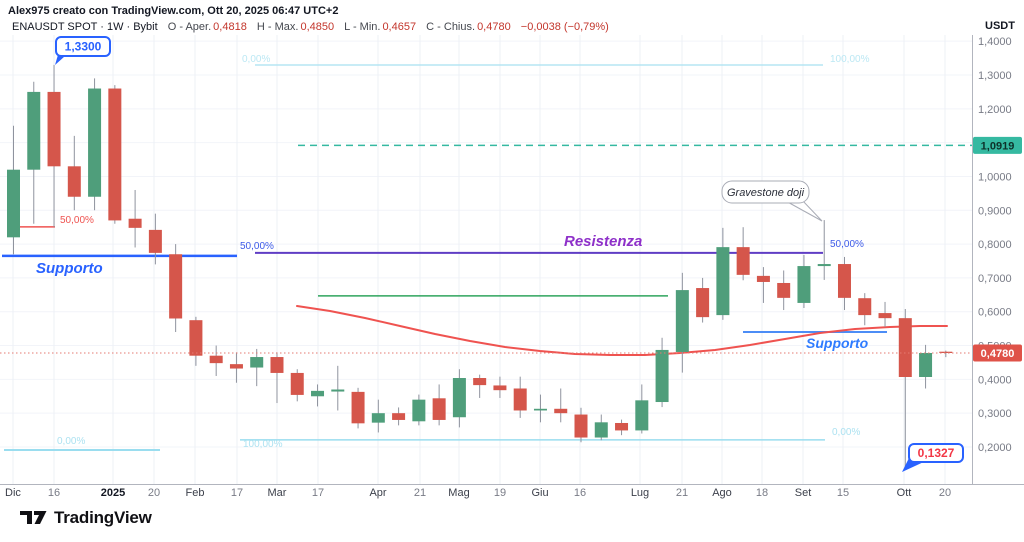 Image resolution: width=1024 pixels, height=542 pixels. What do you see at coordinates (603, 241) in the screenshot?
I see `label-resistenza: Resistenza` at bounding box center [603, 241].